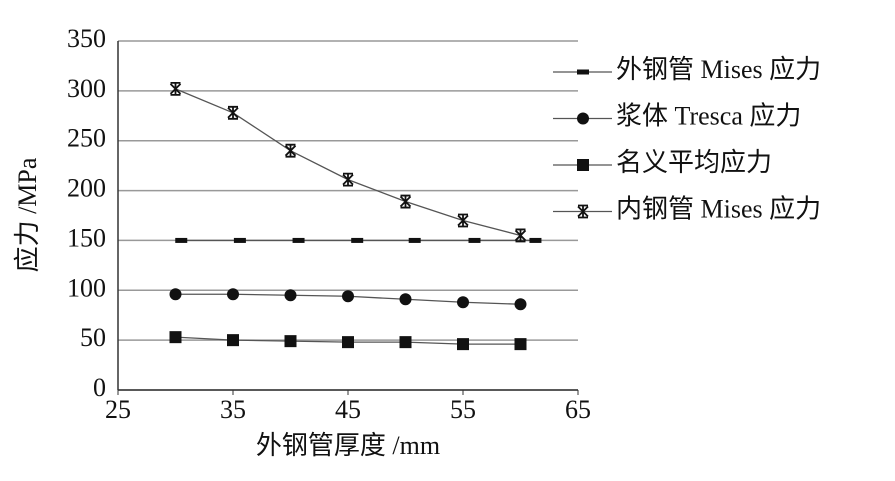 The width and height of the screenshot is (895, 481). Describe the element at coordinates (694, 162) in the screenshot. I see `legend-label: 名义平均应力` at that location.